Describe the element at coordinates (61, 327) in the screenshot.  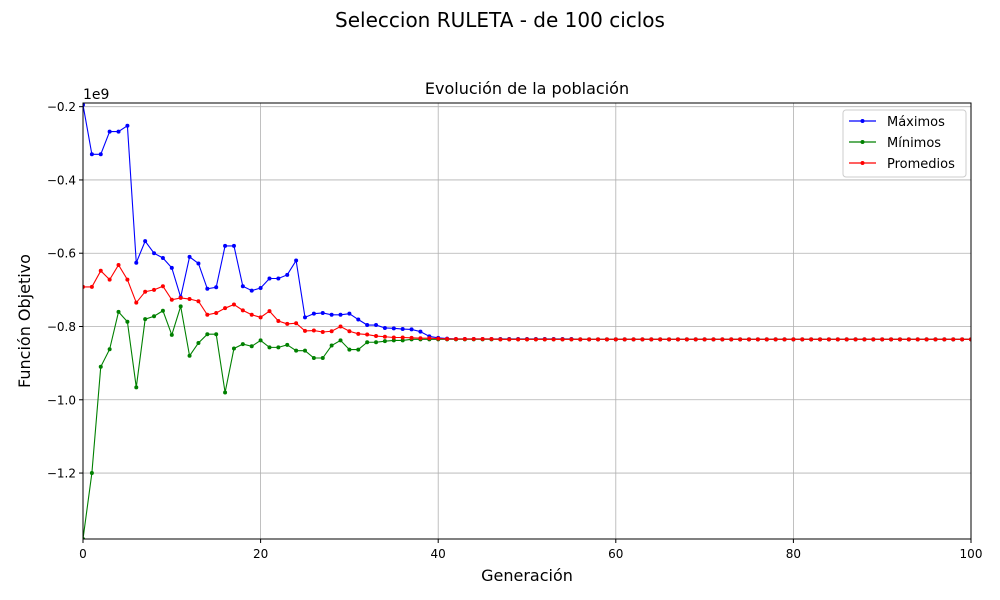
I see `y-tick-label: −0.8` at that location.